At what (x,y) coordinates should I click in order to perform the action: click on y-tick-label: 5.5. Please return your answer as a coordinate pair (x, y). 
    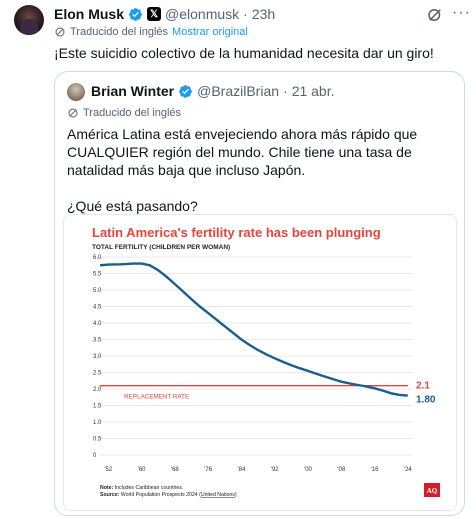
    Looking at the image, I should click on (97, 275).